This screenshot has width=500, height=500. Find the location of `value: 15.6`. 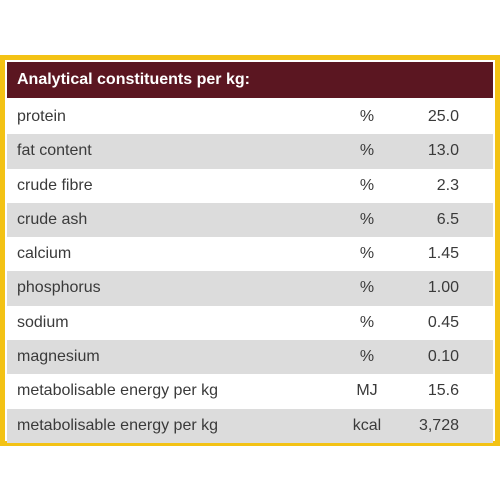

value: 15.6 is located at coordinates (443, 391).